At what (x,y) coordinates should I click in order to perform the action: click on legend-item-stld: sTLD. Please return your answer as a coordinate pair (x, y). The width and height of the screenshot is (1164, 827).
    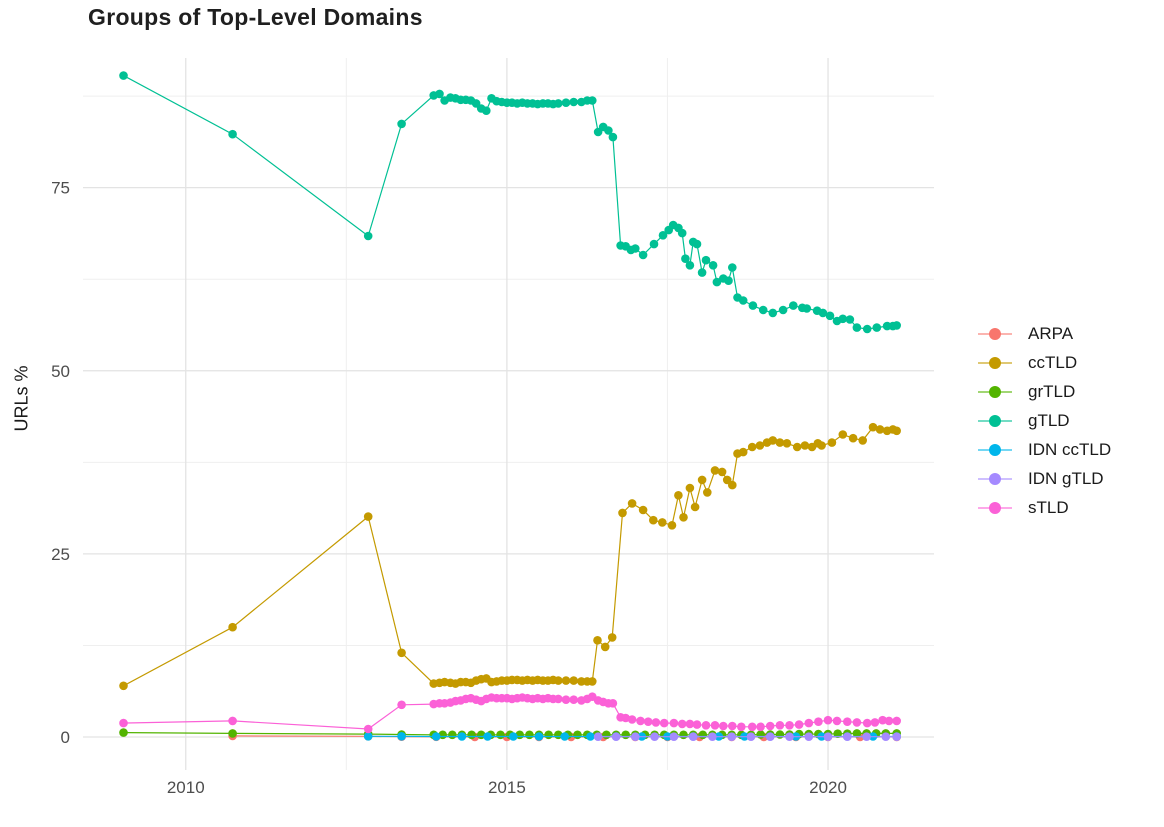
    Looking at the image, I should click on (1044, 507).